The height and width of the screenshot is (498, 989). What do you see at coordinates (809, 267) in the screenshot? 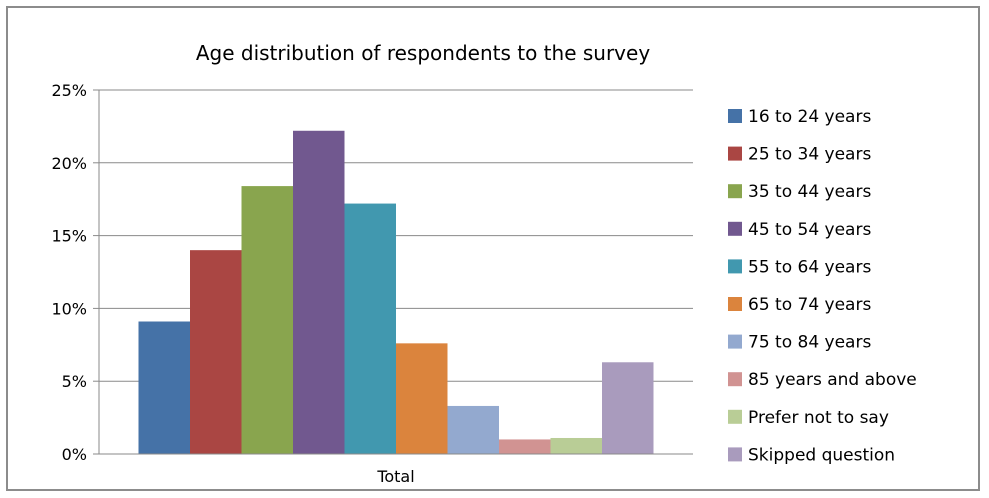
I see `legend-label: 55 to 64 years` at bounding box center [809, 267].